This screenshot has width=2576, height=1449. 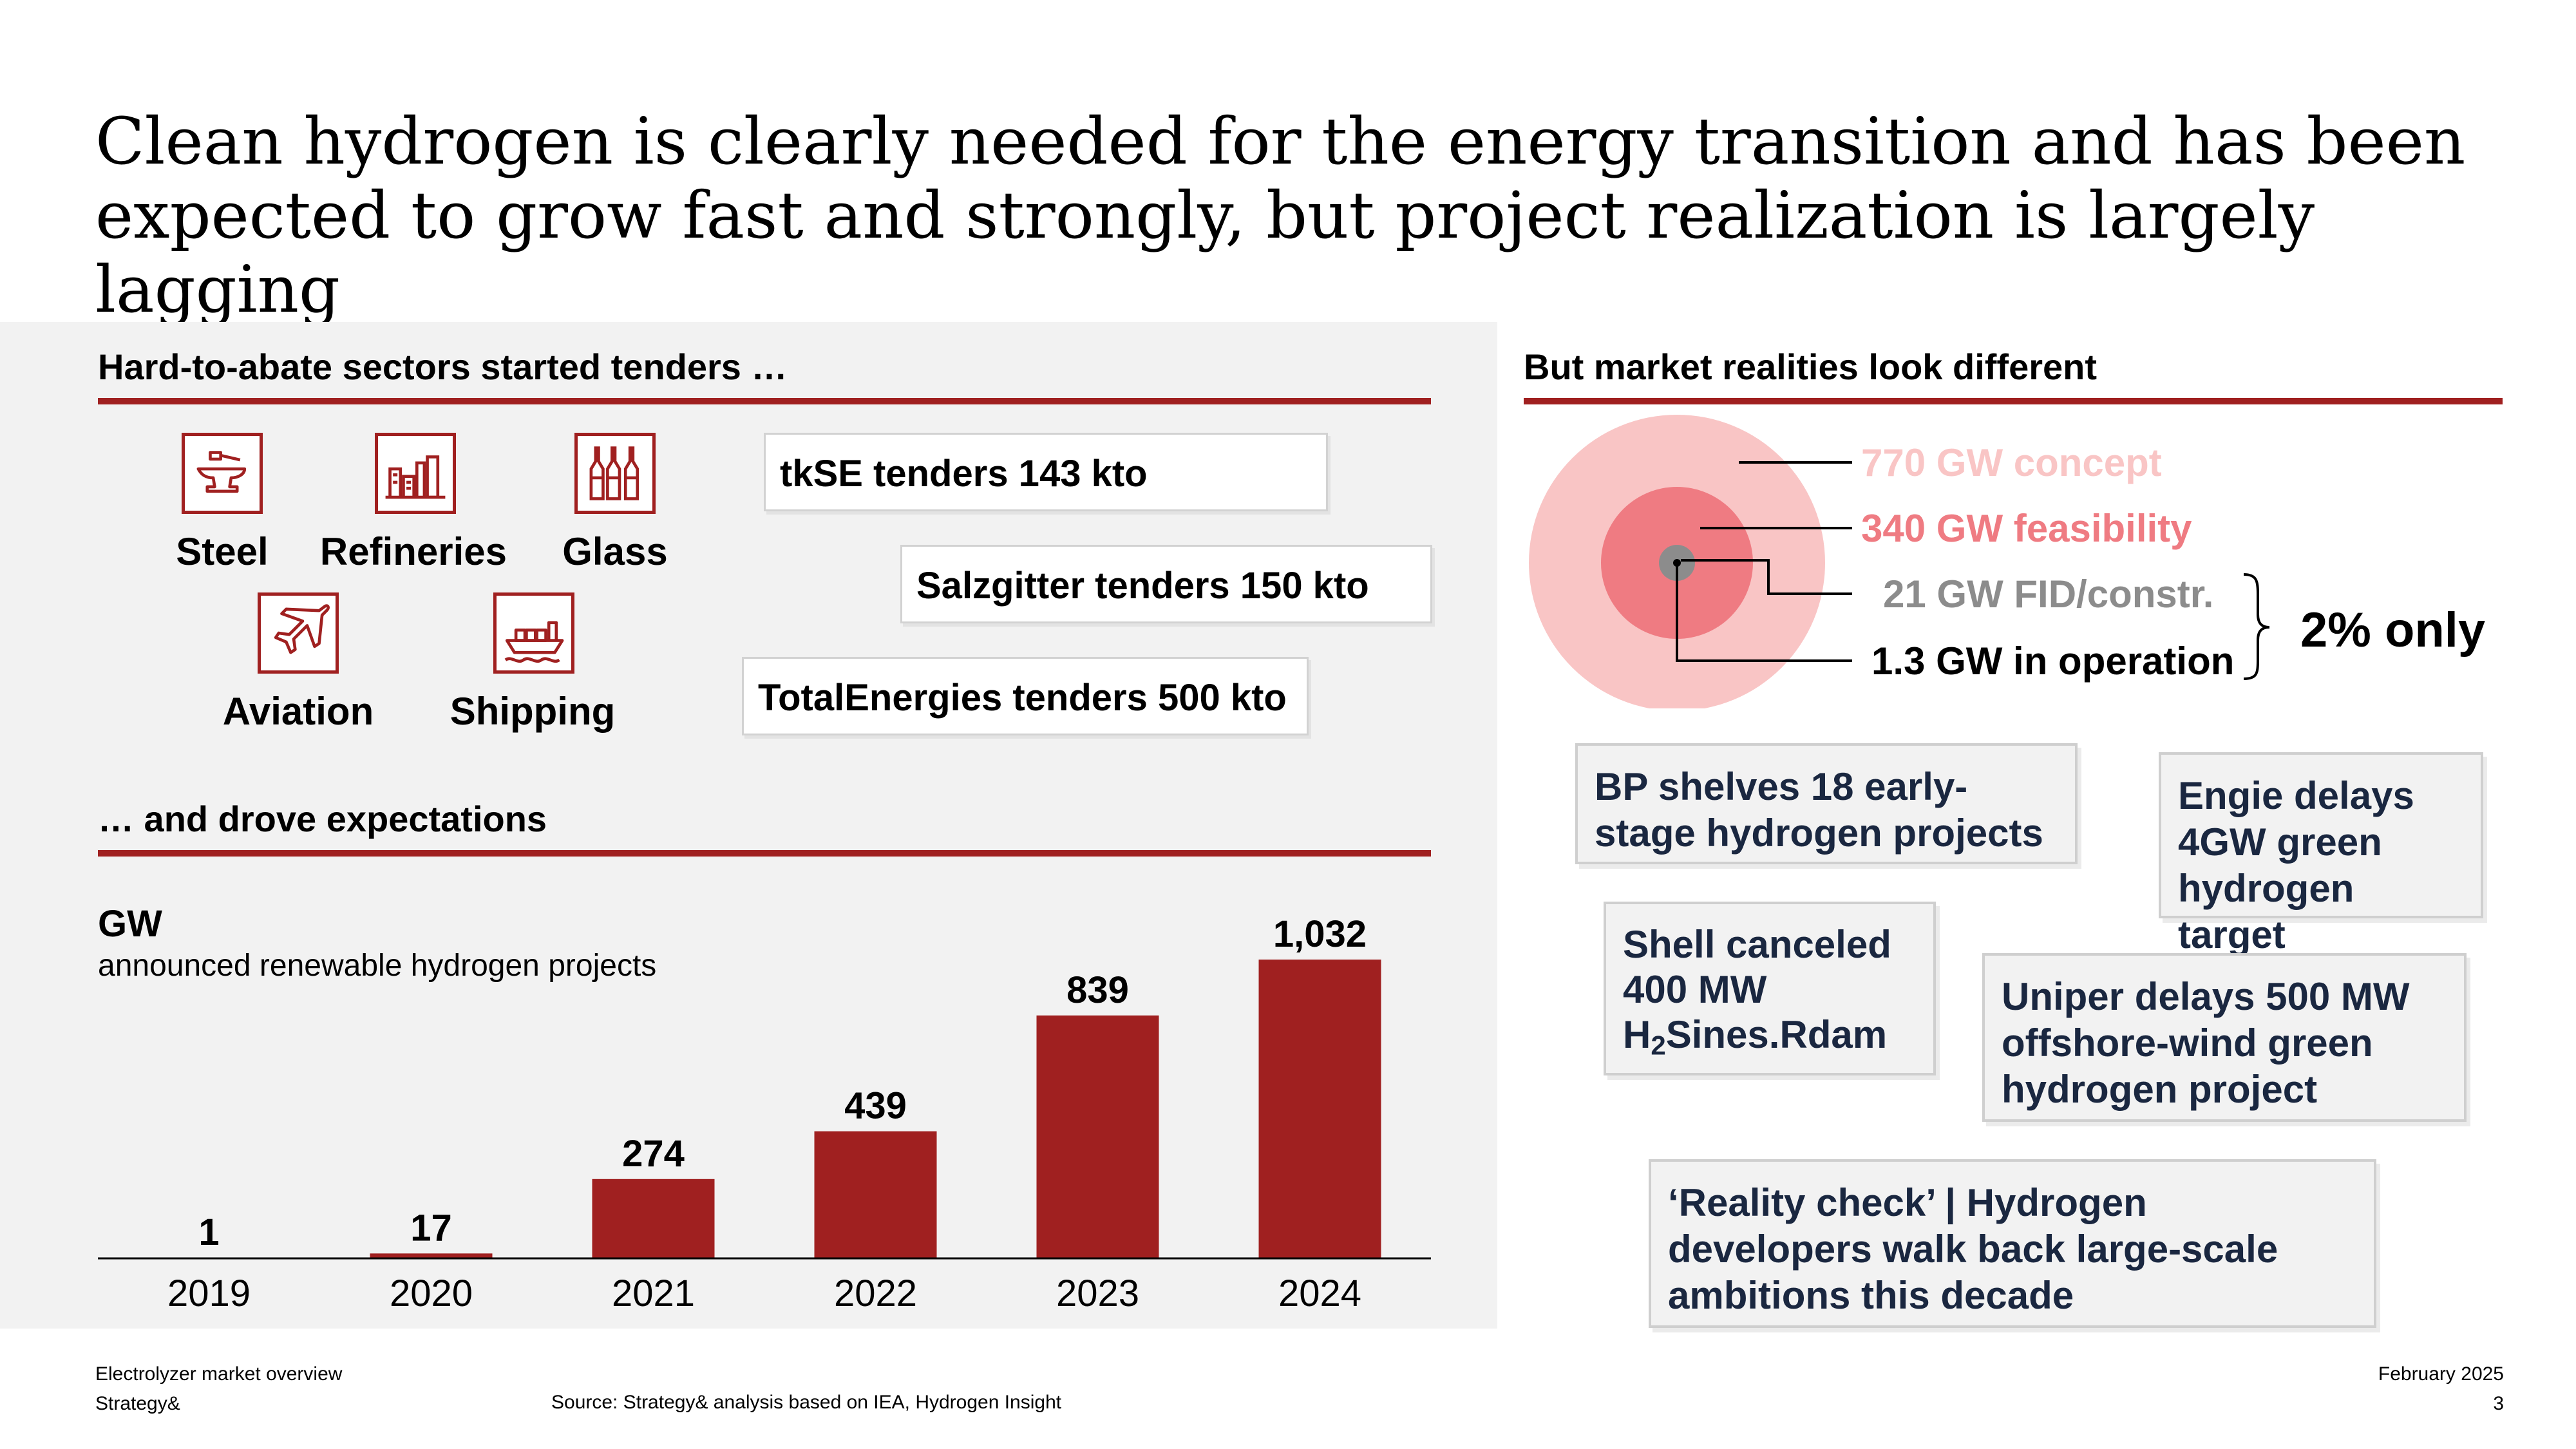 What do you see at coordinates (209, 1293) in the screenshot?
I see `x-tick-label-2019: 2019` at bounding box center [209, 1293].